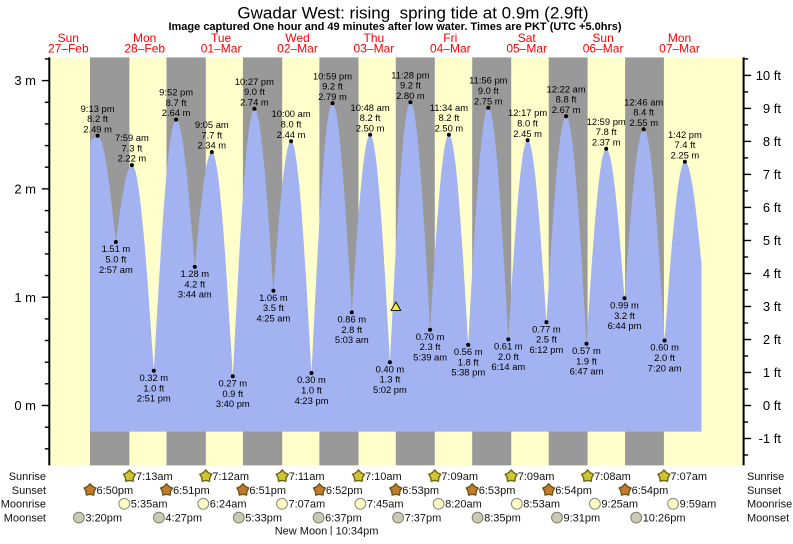 The height and width of the screenshot is (544, 793). I want to click on svg-text: 8.0 ft, so click(527, 123).